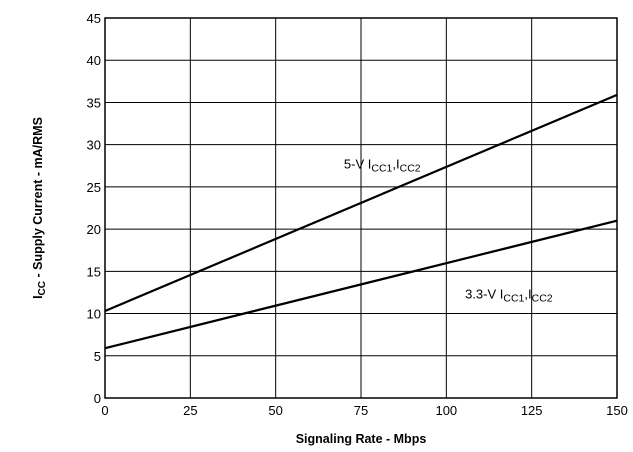 This screenshot has height=452, width=633. I want to click on x-tick-labels: 0 25 50 75 100 125 150, so click(364, 410).